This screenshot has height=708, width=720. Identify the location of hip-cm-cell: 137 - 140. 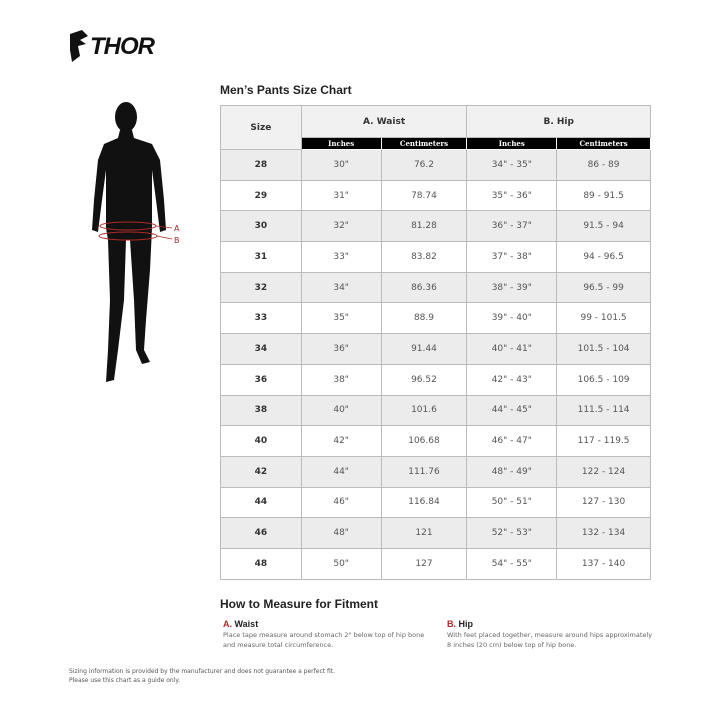
(603, 563).